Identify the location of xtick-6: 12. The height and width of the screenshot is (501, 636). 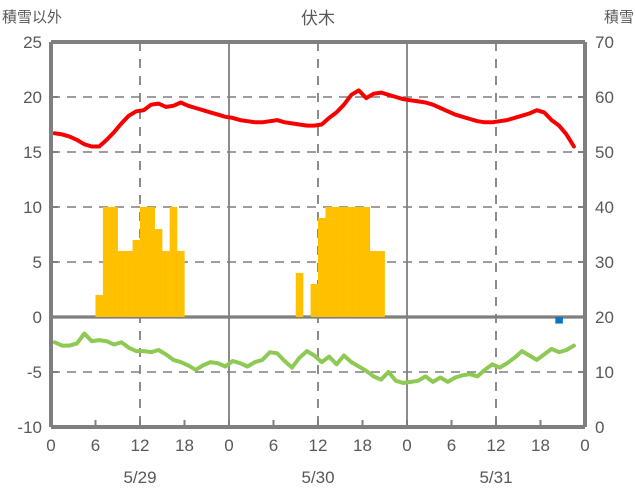
(318, 445).